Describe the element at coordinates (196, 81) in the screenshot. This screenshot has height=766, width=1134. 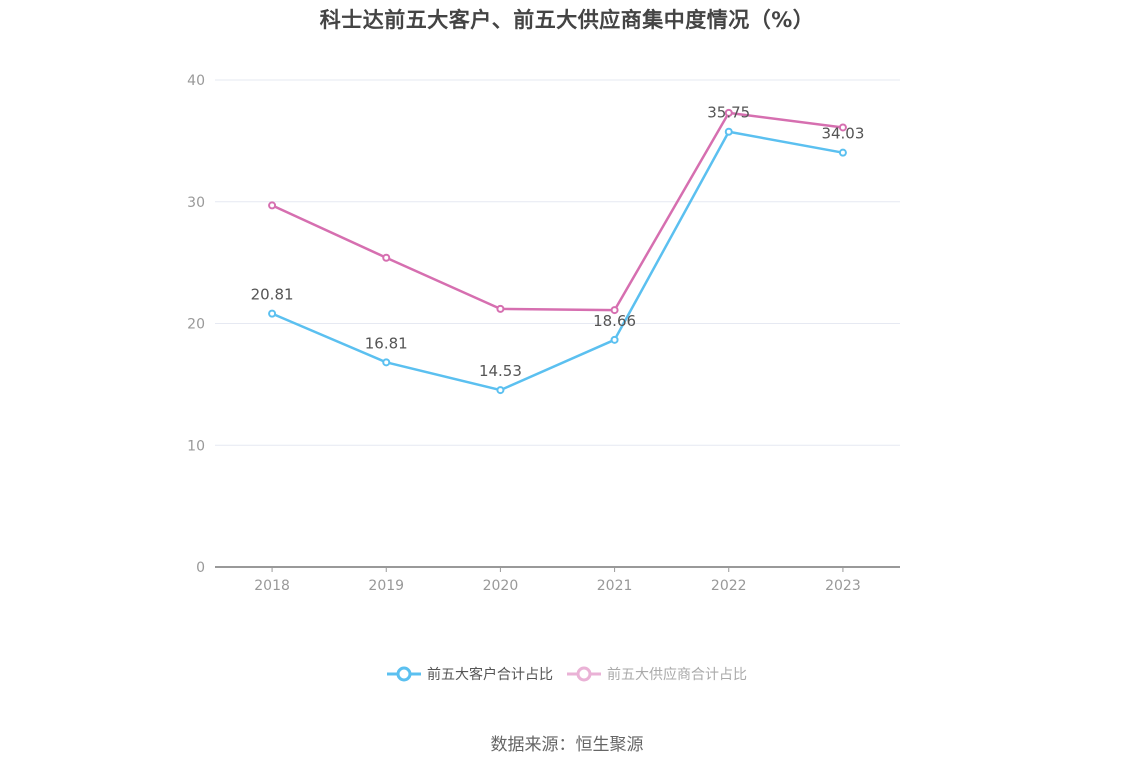
I see `y-tick-label: 40` at that location.